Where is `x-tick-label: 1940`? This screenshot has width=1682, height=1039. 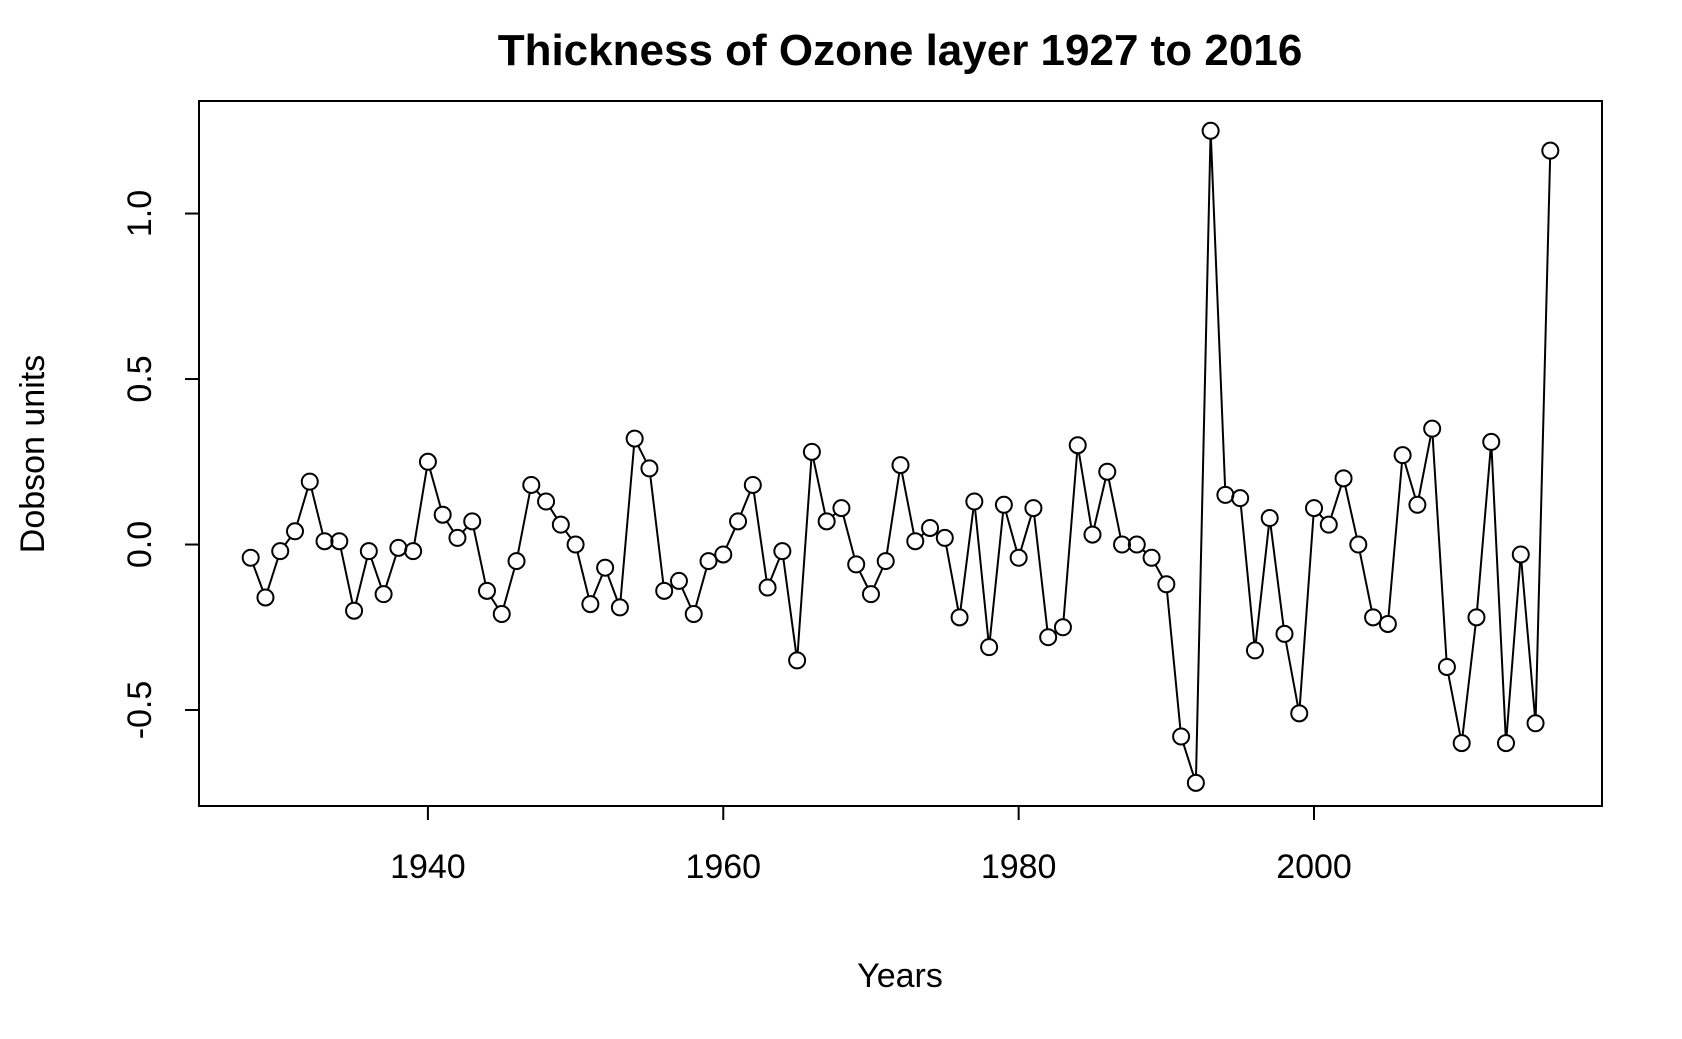 x-tick-label: 1940 is located at coordinates (428, 867).